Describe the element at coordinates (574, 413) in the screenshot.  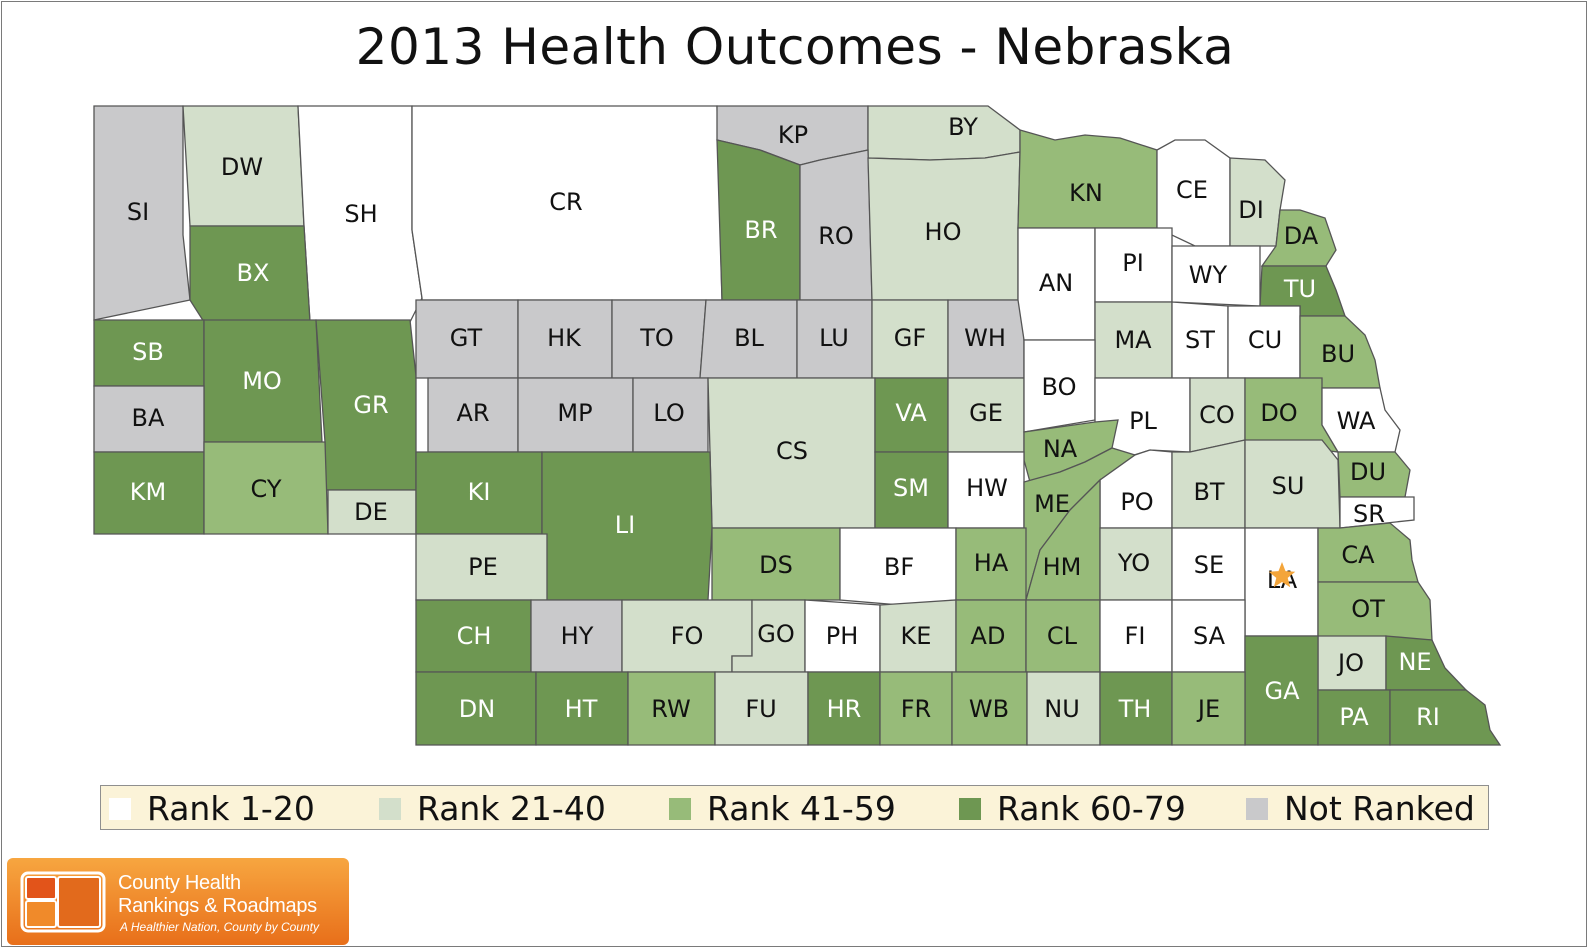
I see `county-label-mp: MP` at that location.